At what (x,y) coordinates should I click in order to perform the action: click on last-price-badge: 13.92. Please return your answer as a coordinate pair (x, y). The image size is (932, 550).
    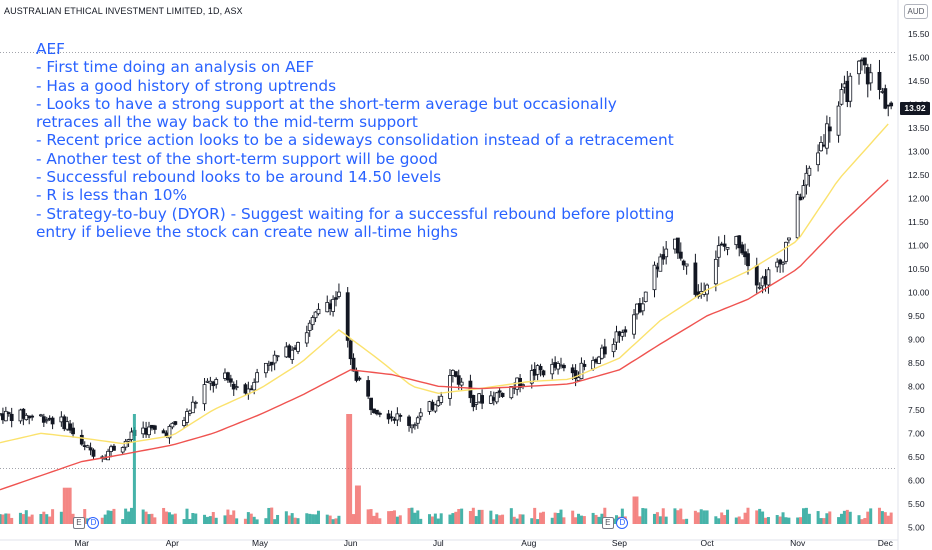
    Looking at the image, I should click on (915, 108).